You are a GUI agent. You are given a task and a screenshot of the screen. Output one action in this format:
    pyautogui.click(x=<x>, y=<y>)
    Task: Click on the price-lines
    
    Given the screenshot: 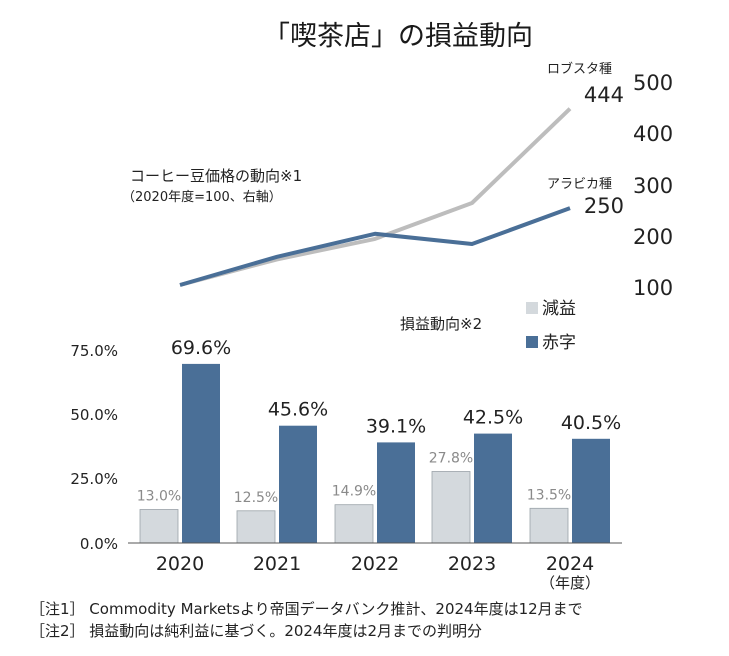 What is the action you would take?
    pyautogui.click(x=375, y=197)
    